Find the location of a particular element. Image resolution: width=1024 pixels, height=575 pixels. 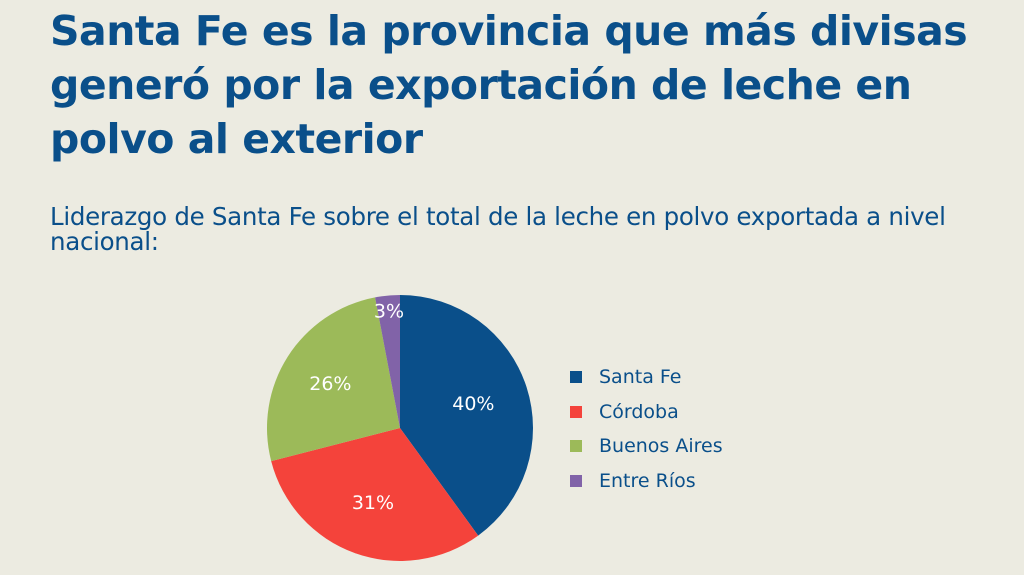

slice-data-label: 3% is located at coordinates (389, 311).